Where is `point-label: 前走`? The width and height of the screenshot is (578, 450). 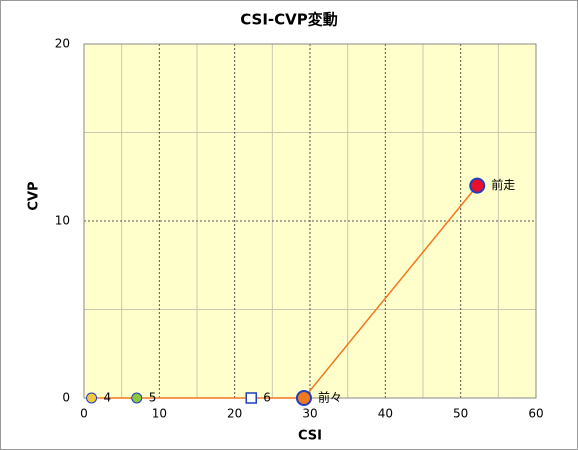 point-label: 前走 is located at coordinates (503, 184).